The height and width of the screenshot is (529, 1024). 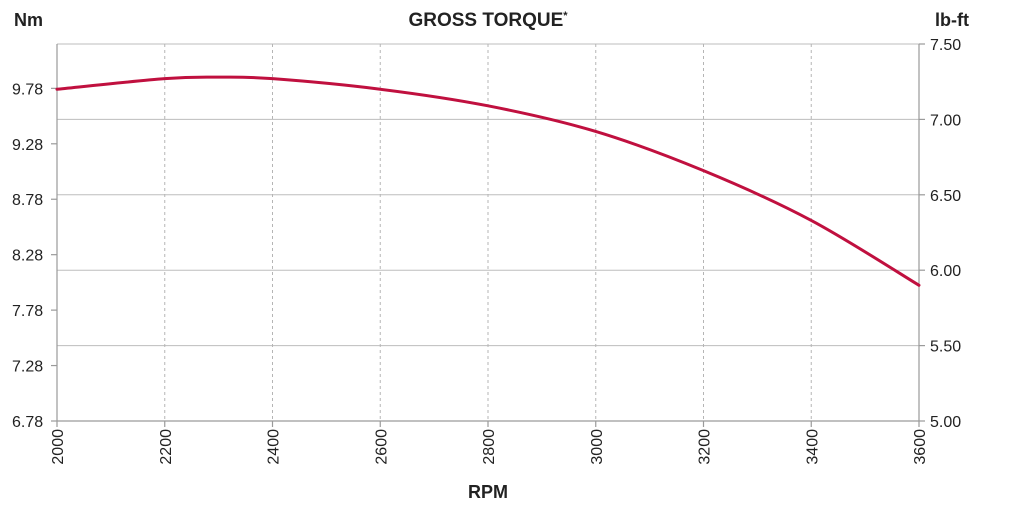 I want to click on x-tick-label: 3000, so click(x=597, y=447).